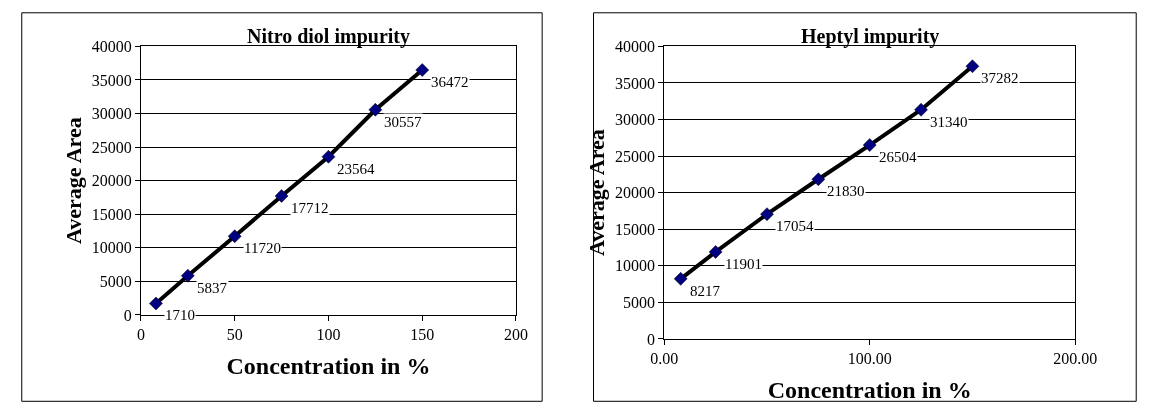 This screenshot has height=417, width=1165. Describe the element at coordinates (869, 359) in the screenshot. I see `x-tick-label: 100.00` at that location.